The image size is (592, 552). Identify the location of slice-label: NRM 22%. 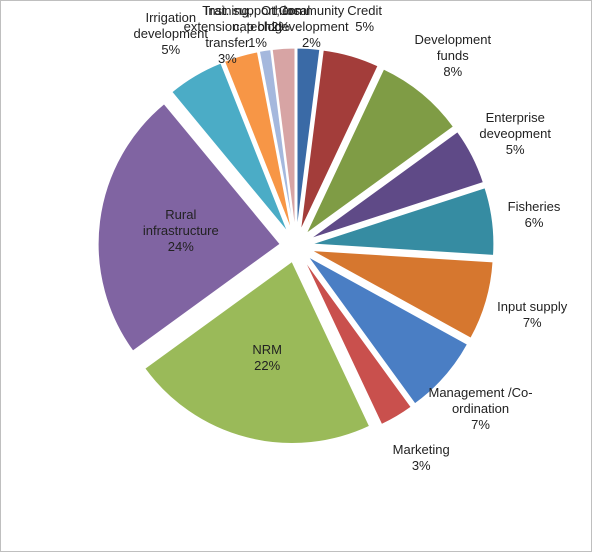
(267, 358).